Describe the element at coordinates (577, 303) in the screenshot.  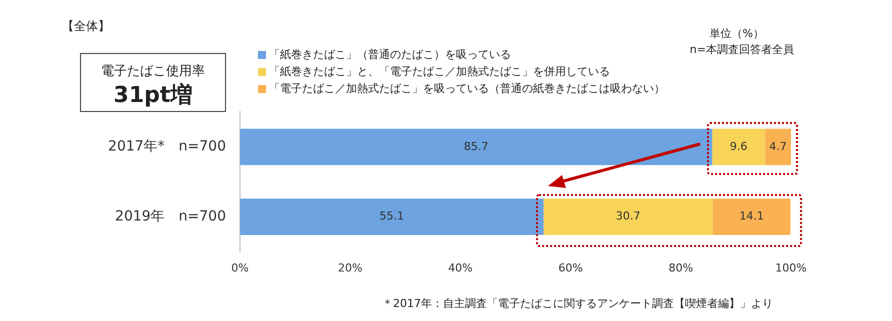
I see `text: ＊2017年：自主調査「電子たばこに関するアンケート調査【喫煙者編】」より` at that location.